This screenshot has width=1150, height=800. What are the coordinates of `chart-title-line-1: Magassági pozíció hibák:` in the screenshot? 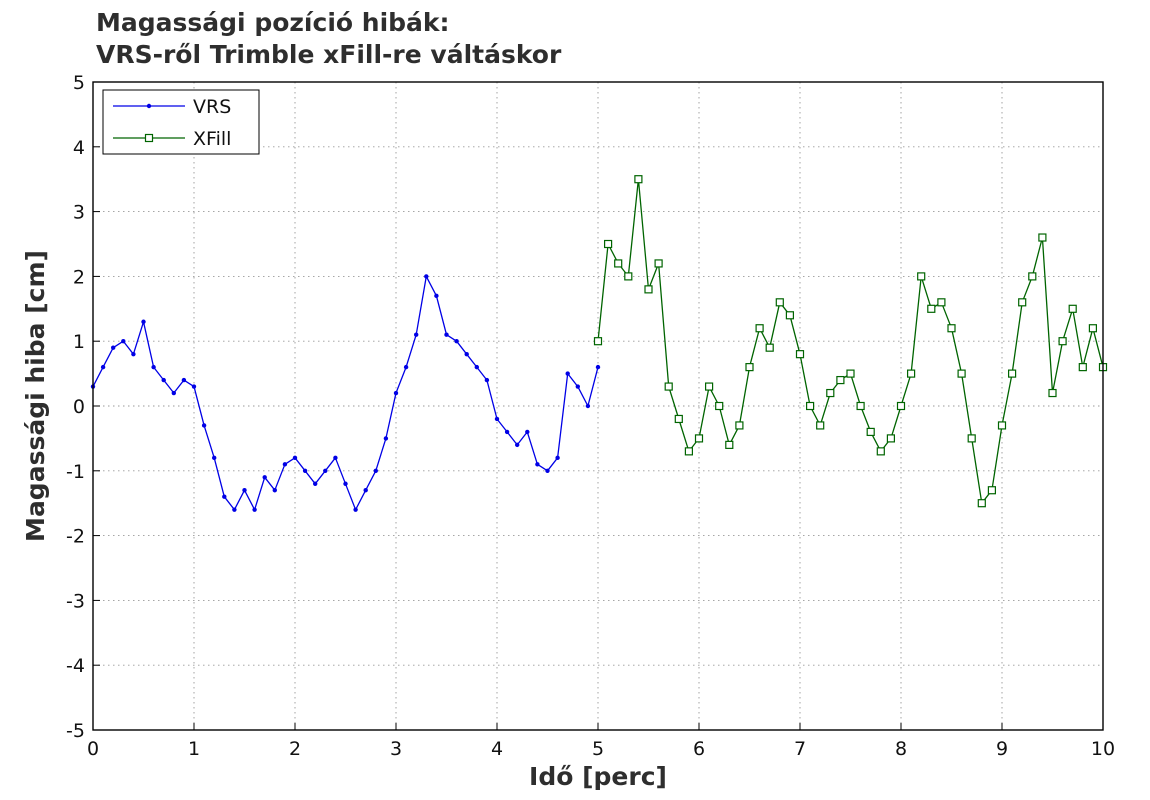 It's located at (273, 22).